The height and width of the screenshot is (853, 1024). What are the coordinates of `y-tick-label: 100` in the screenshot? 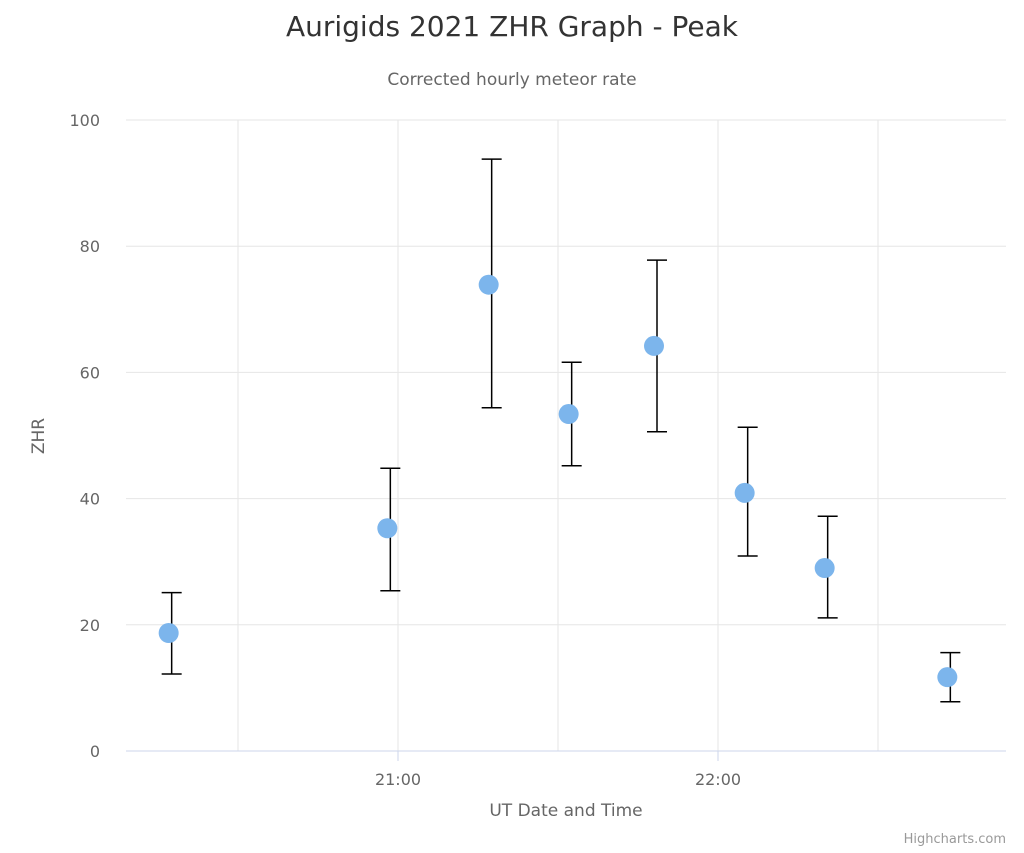 It's located at (84, 120).